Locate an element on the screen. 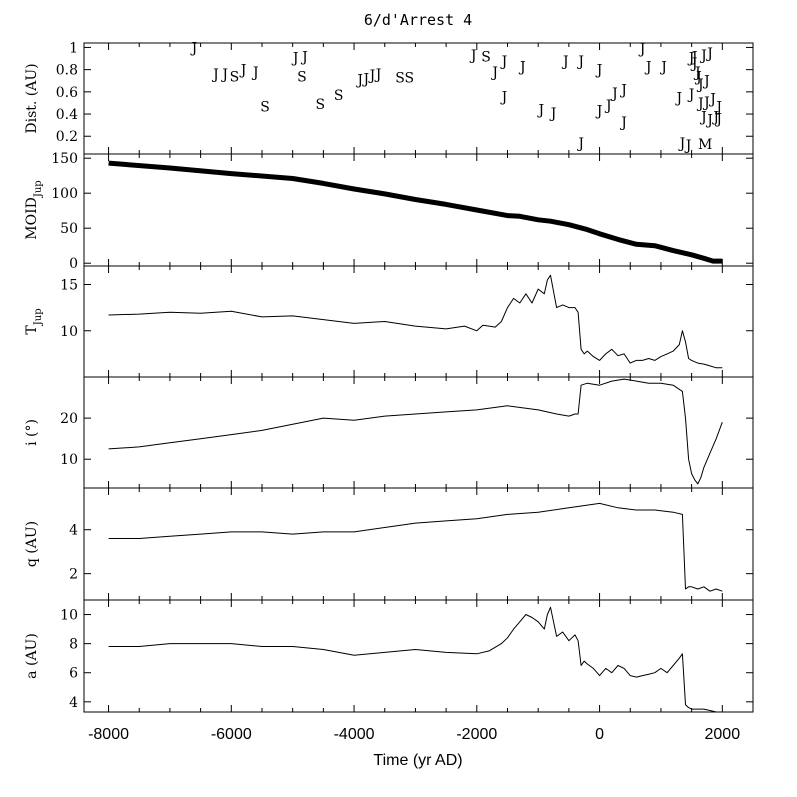 This screenshot has height=797, width=797. panel-q: 2 4 q (AU) is located at coordinates (389, 544).